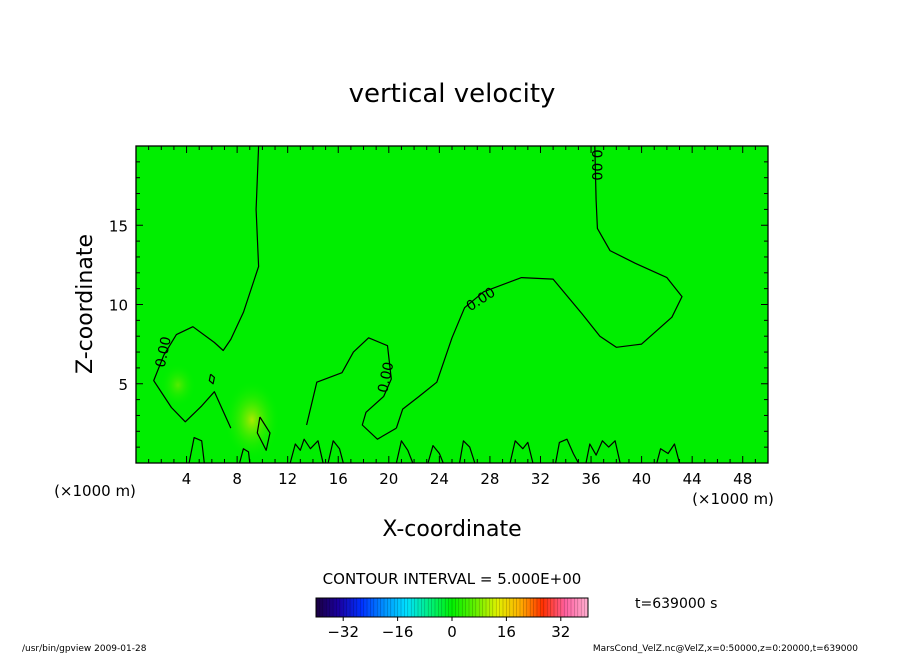  I want to click on footer-left: /usr/bin/gpview 2009-01-28, so click(84, 649).